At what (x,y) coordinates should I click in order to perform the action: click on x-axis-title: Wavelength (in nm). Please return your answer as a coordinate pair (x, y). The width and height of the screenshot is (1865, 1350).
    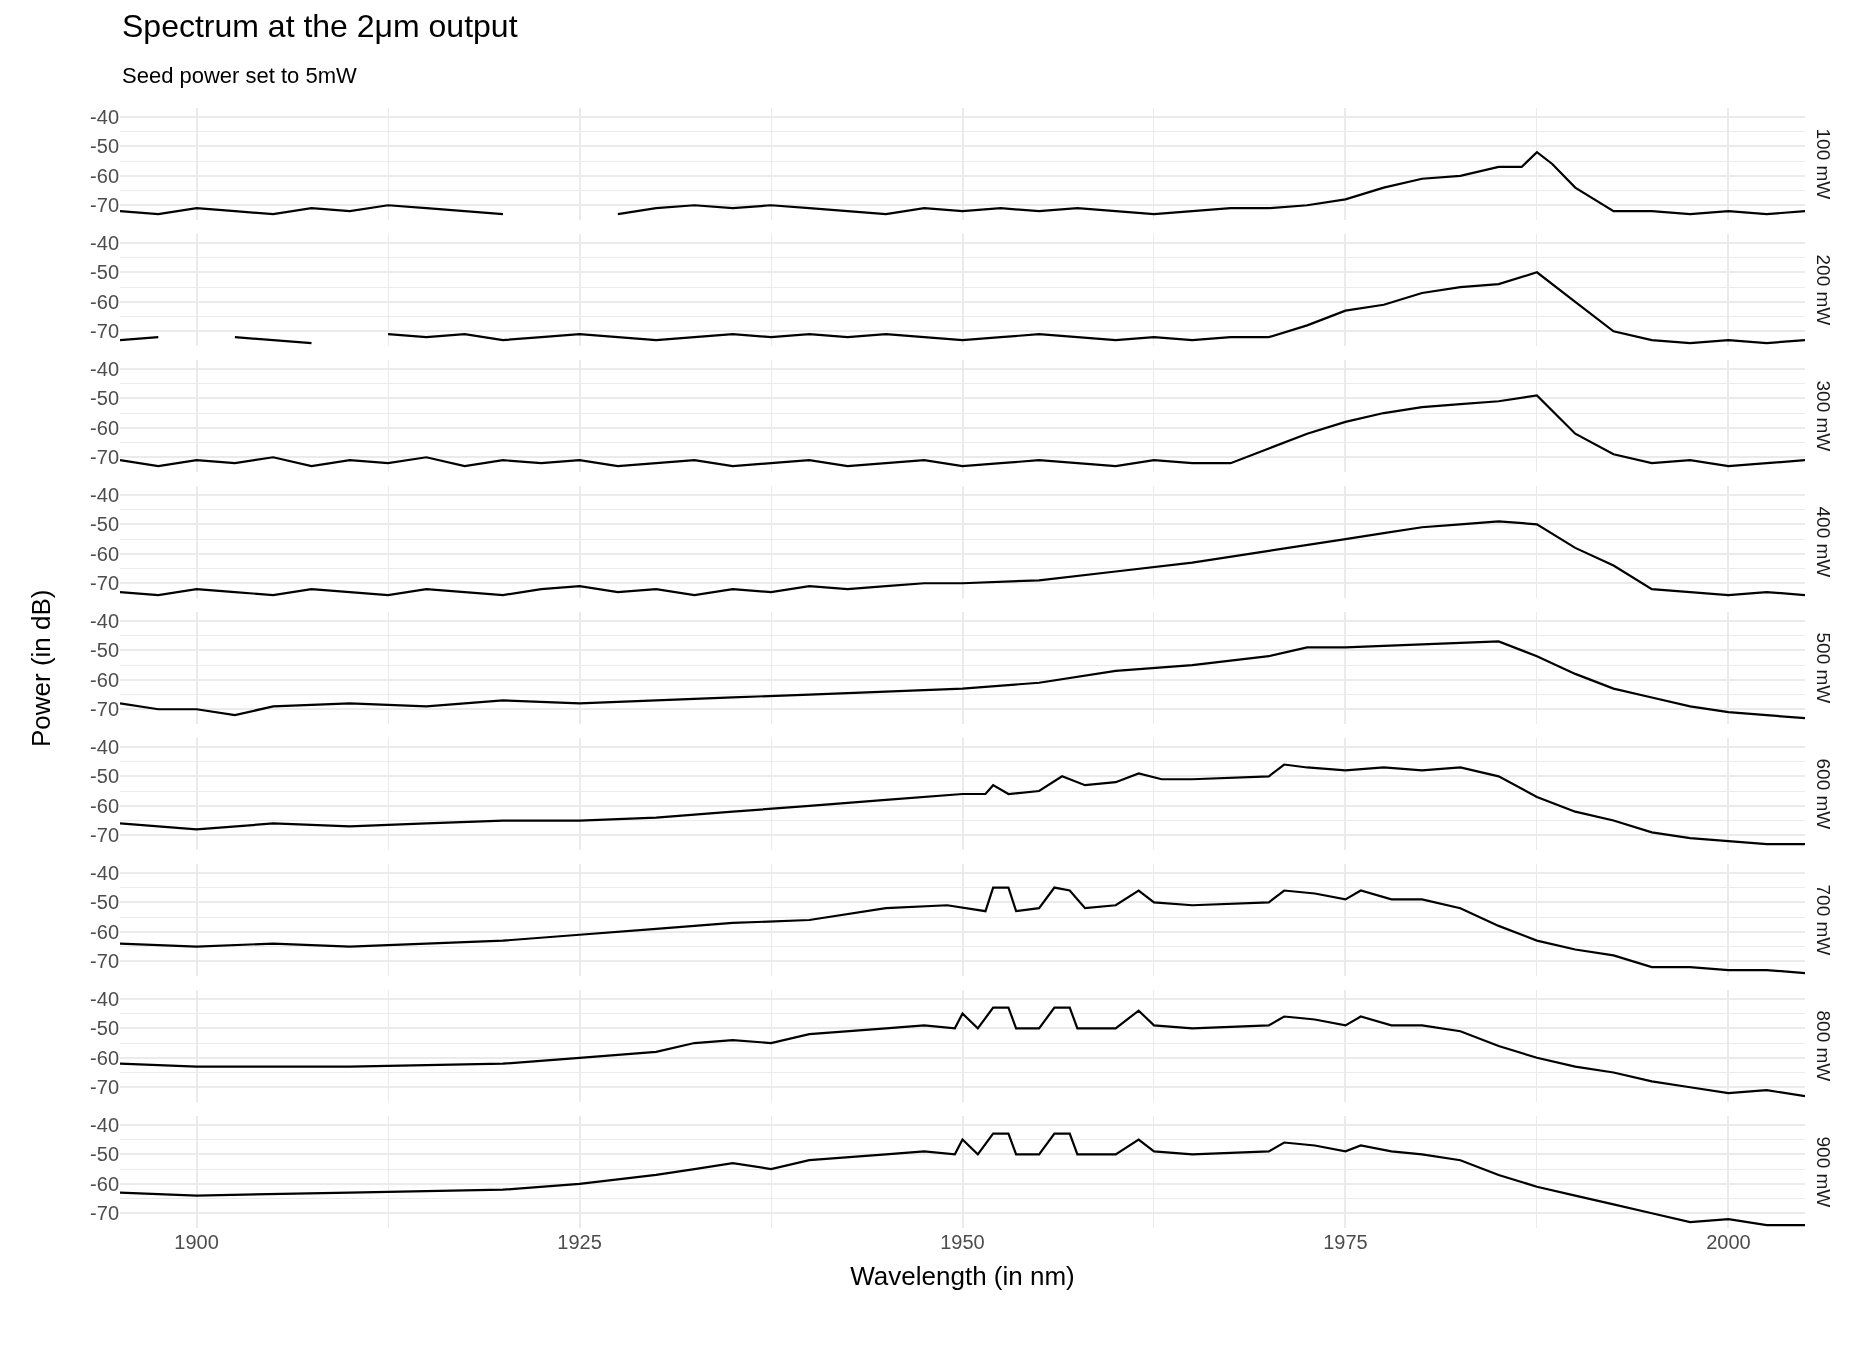
    Looking at the image, I should click on (962, 1275).